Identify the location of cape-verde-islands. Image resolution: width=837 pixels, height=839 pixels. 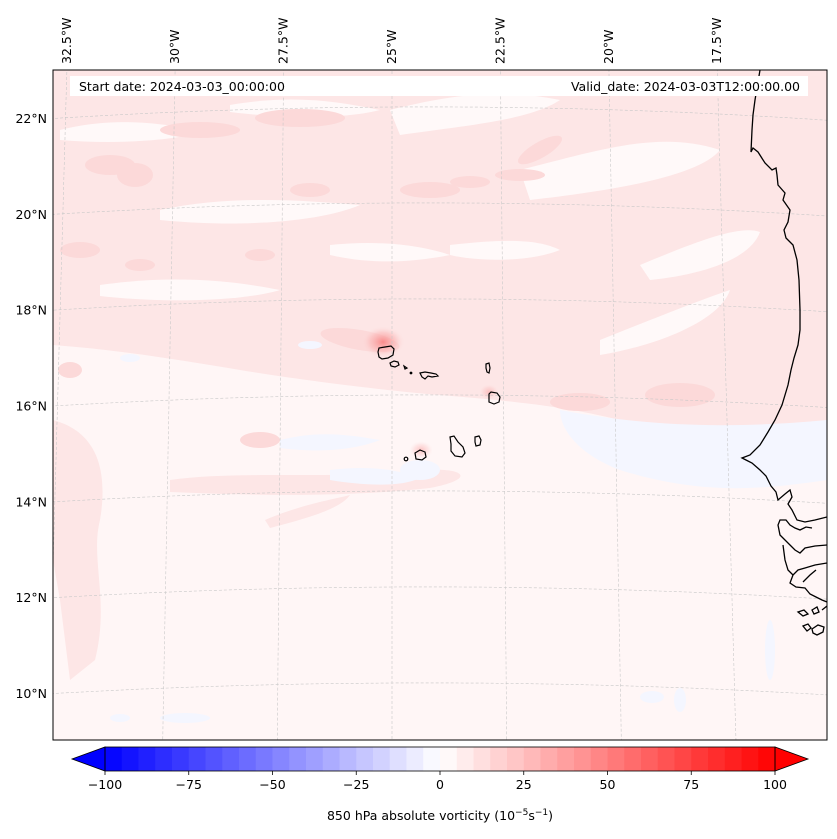
(439, 403).